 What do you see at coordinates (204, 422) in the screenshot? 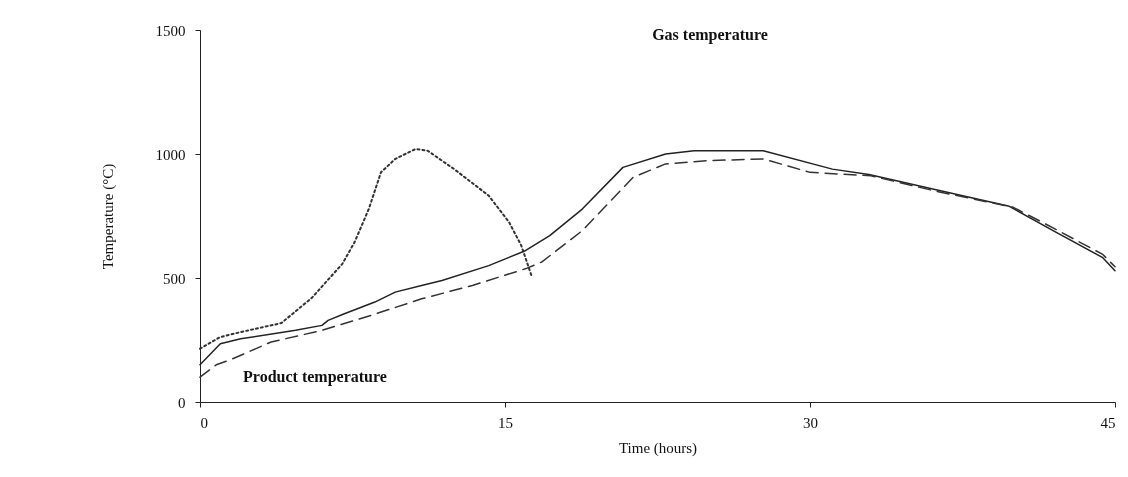
I see `x-tick-label: 0` at bounding box center [204, 422].